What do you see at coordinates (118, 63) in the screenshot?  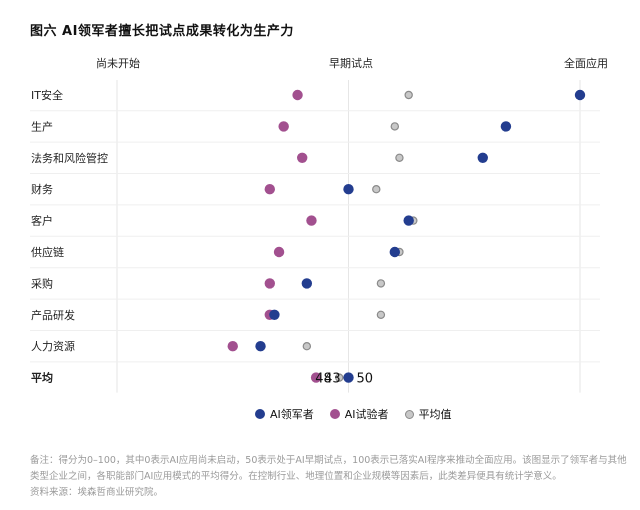 I see `scale-label-left: 尚未开始` at bounding box center [118, 63].